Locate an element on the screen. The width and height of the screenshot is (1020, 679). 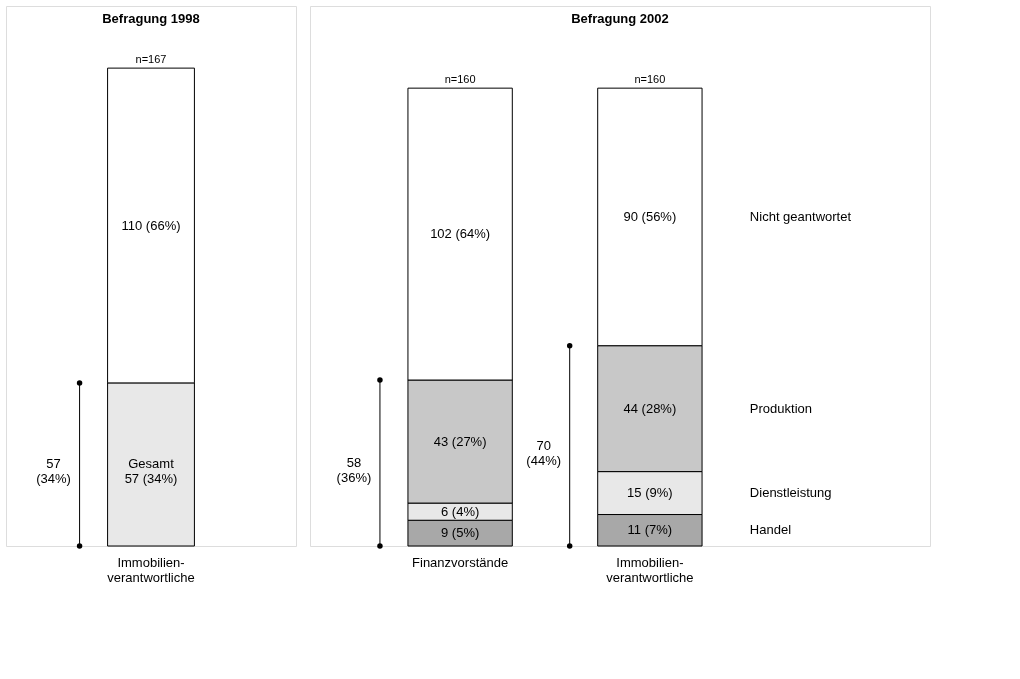
text: Produktion is located at coordinates (781, 408).